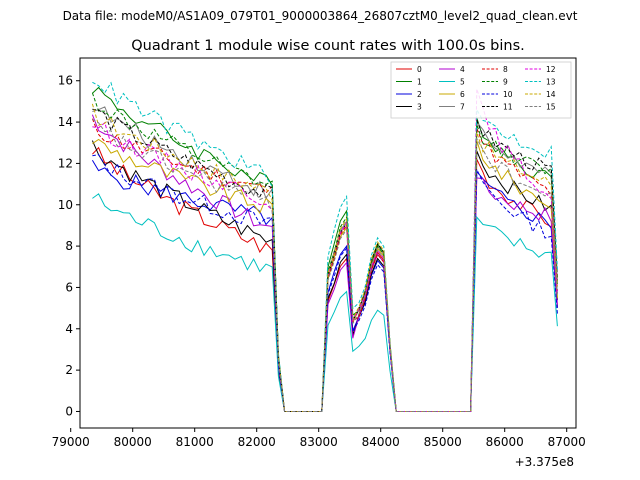 This screenshot has width=640, height=480. What do you see at coordinates (133, 442) in the screenshot?
I see `x-tick-label: 80000` at bounding box center [133, 442].